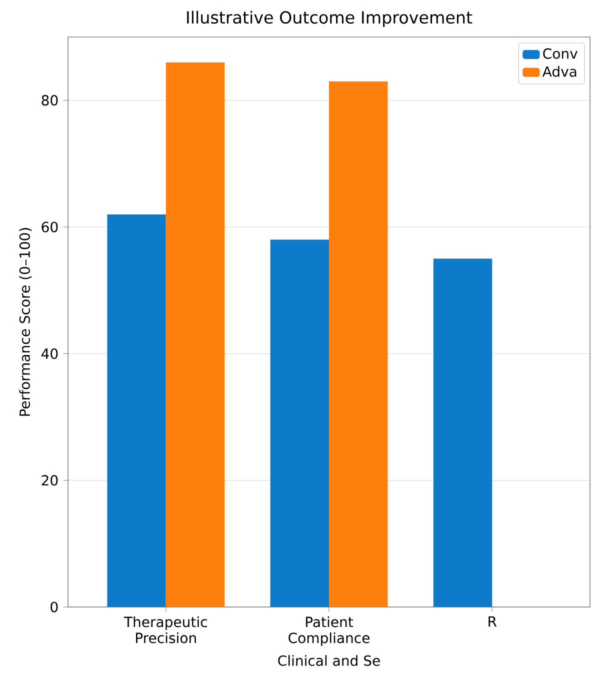 This screenshot has height=680, width=602. Describe the element at coordinates (329, 631) in the screenshot. I see `x-tick-label: Patient Compliance` at that location.